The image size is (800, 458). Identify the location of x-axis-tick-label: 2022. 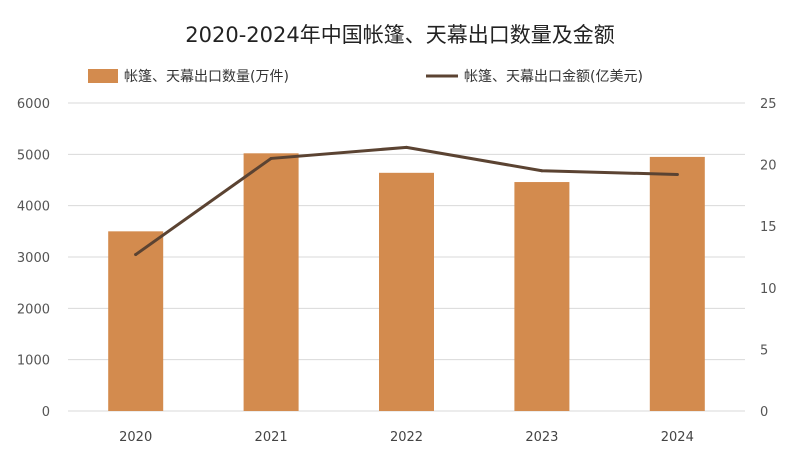
(406, 437).